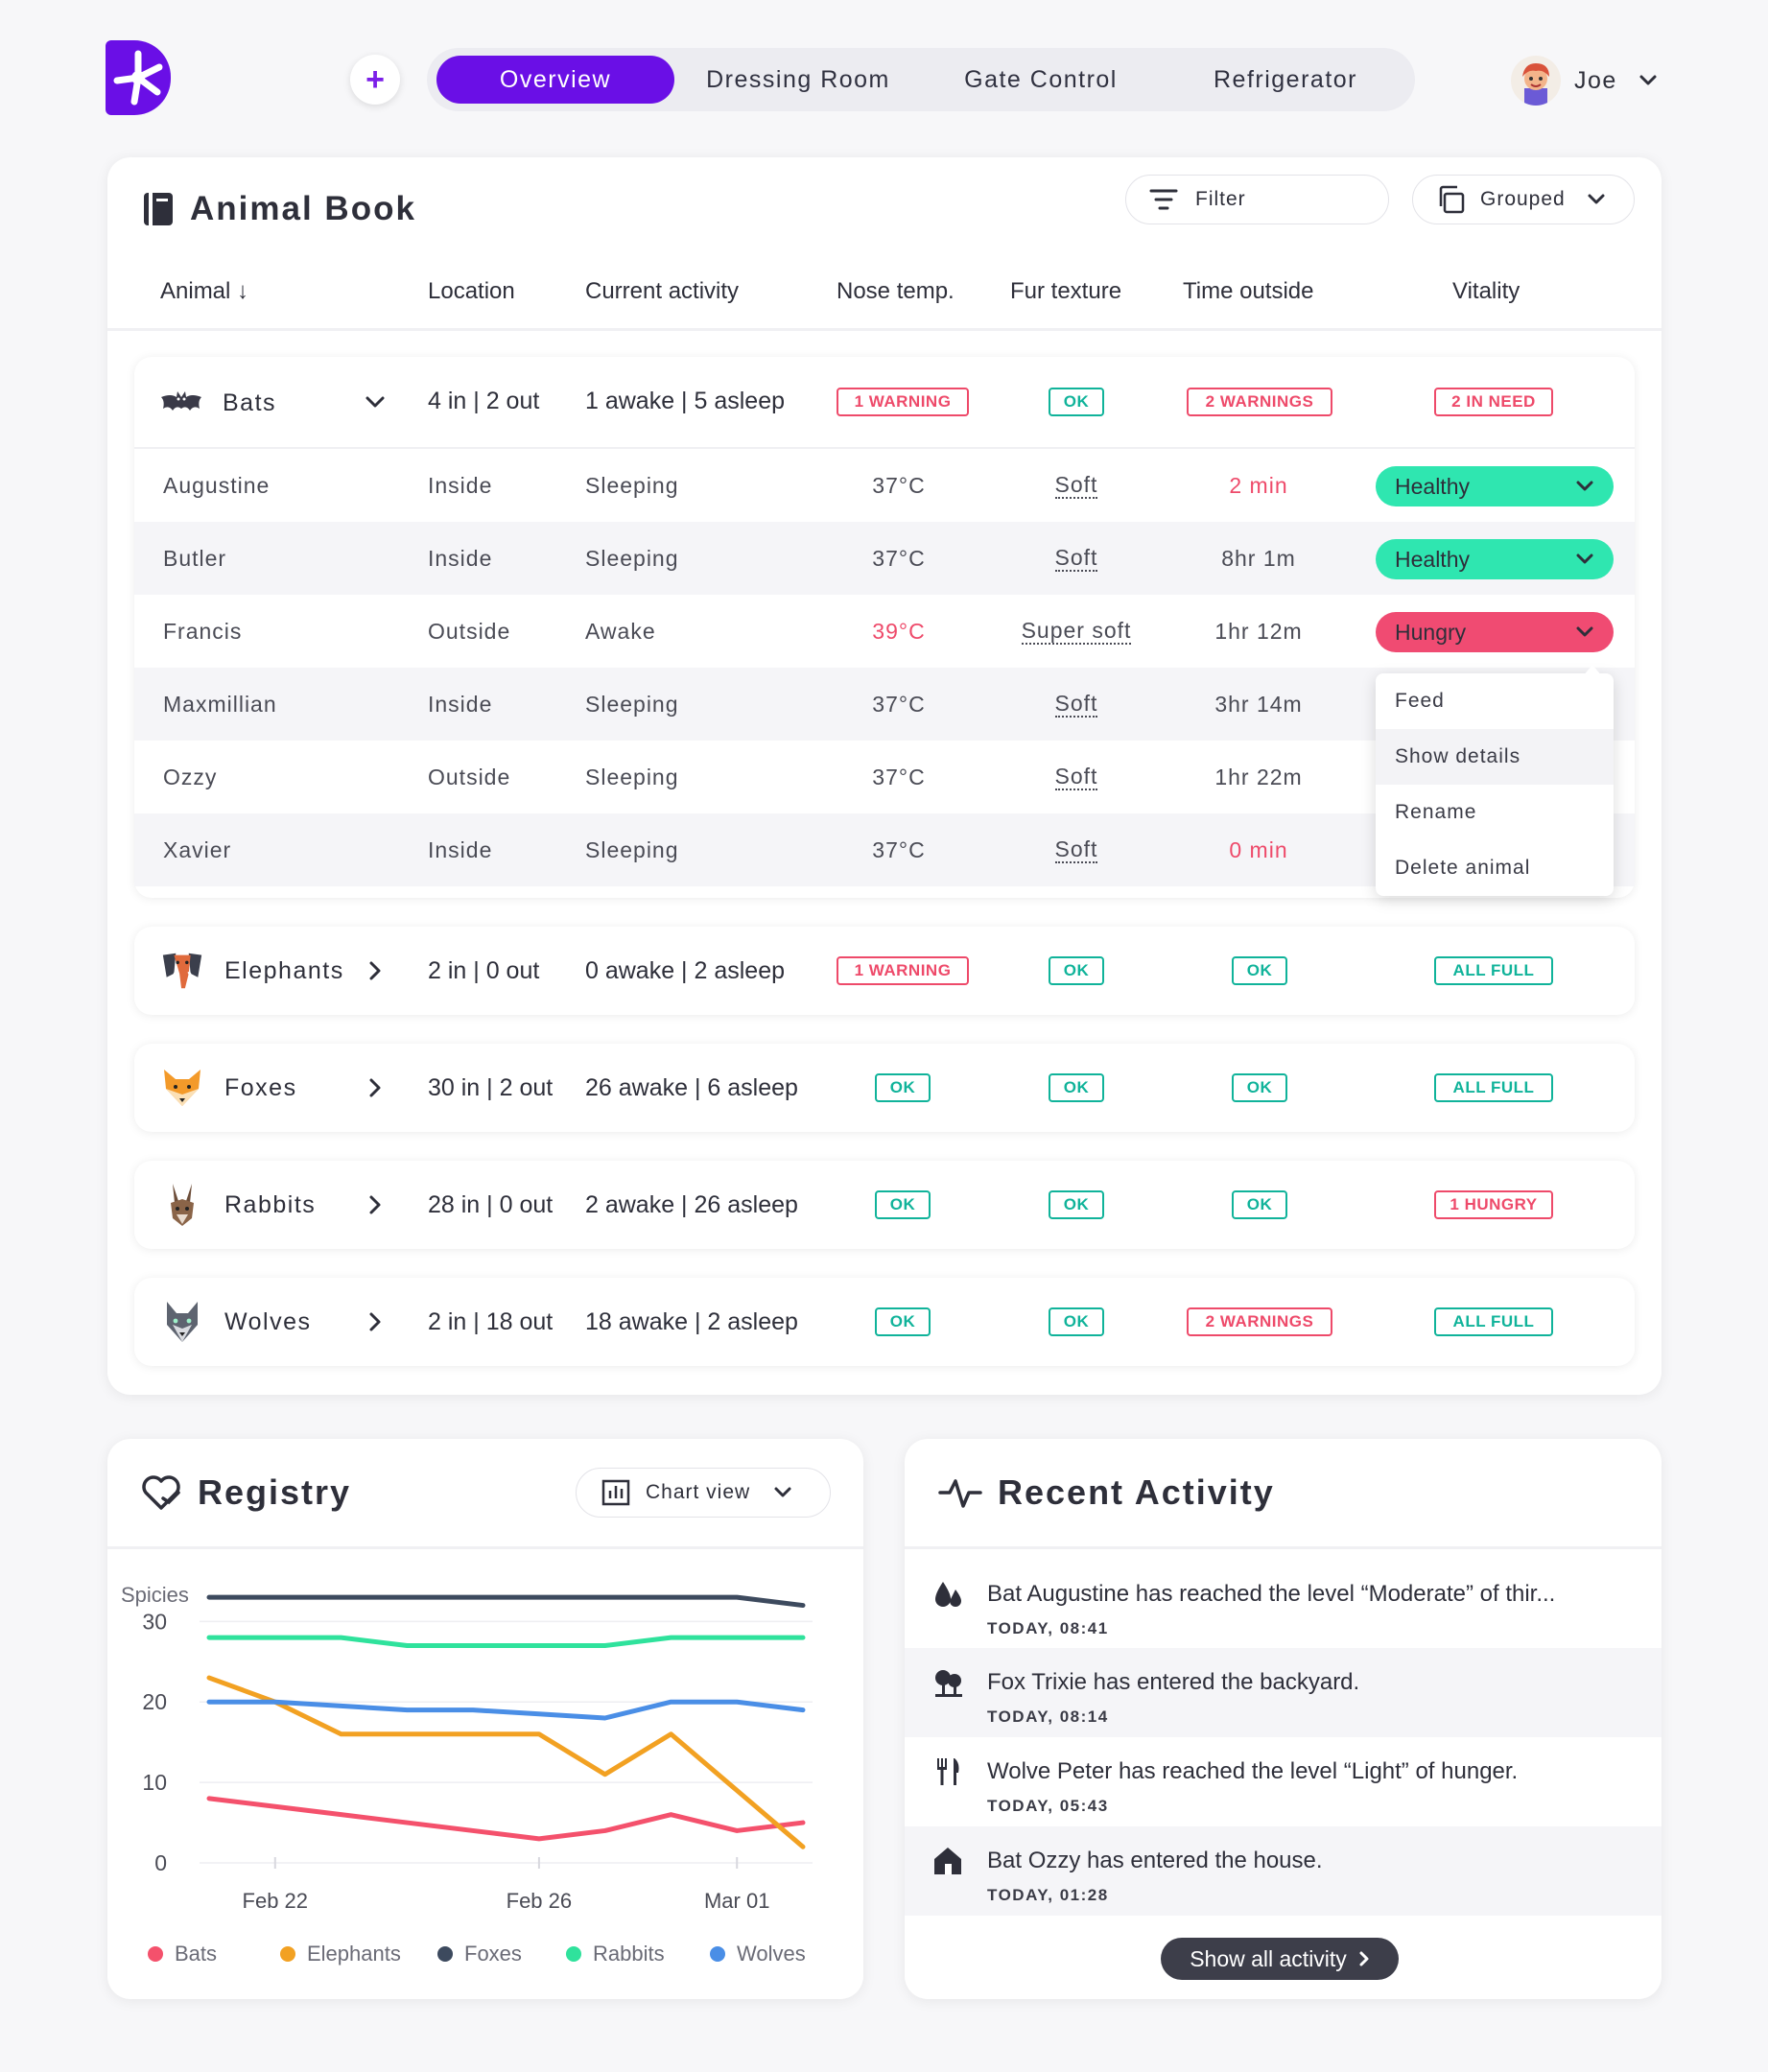  I want to click on group-foxes, so click(885, 1088).